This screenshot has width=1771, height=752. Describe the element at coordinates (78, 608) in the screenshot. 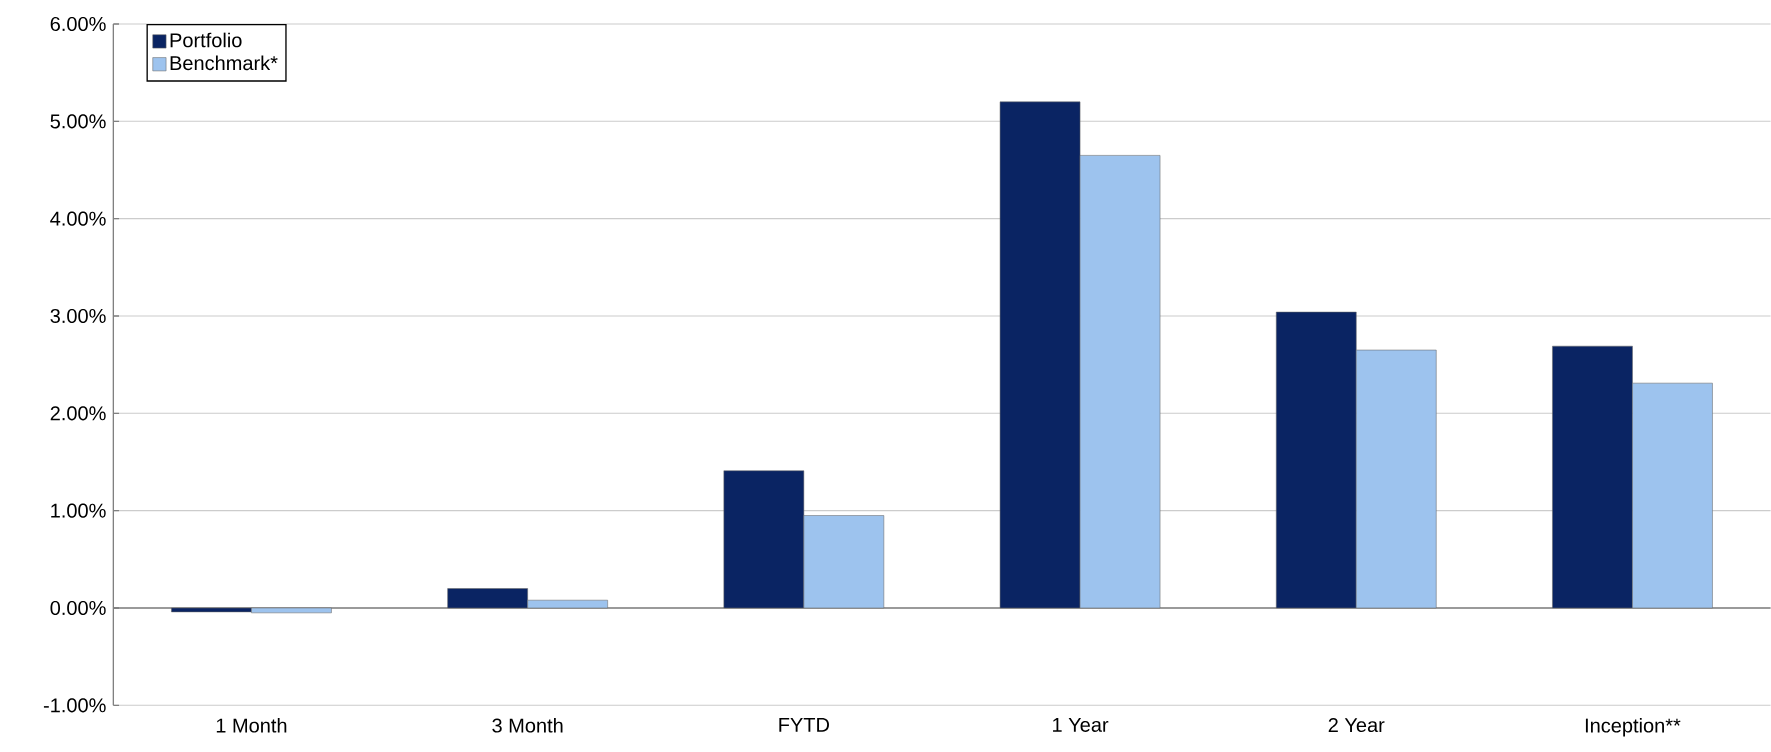

I see `y-tick-label: 0.00%` at that location.